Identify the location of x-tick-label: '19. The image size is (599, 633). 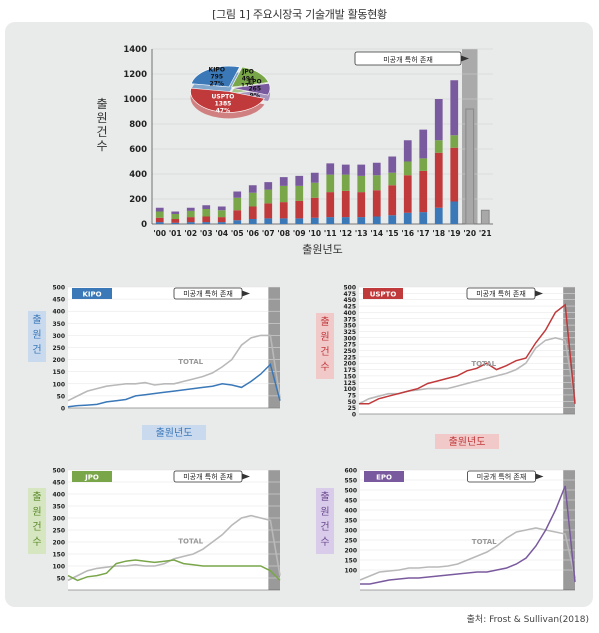
(454, 233).